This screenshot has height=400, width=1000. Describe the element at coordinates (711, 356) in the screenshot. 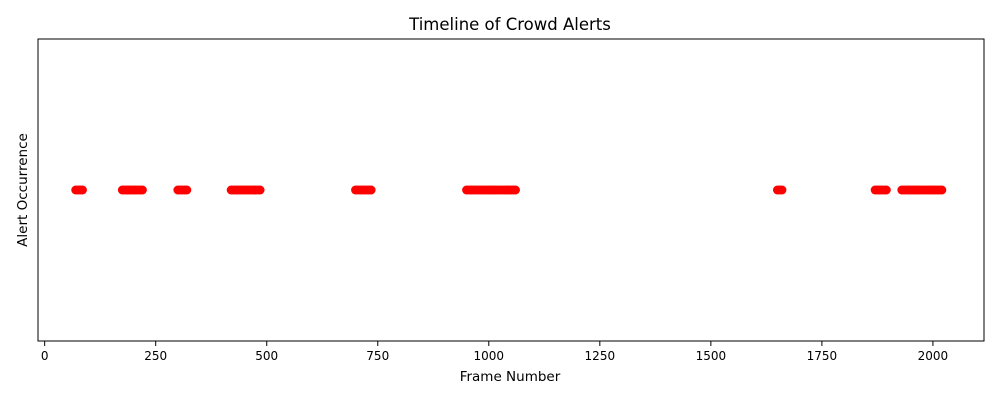

I see `x-tick-label: 1500` at that location.